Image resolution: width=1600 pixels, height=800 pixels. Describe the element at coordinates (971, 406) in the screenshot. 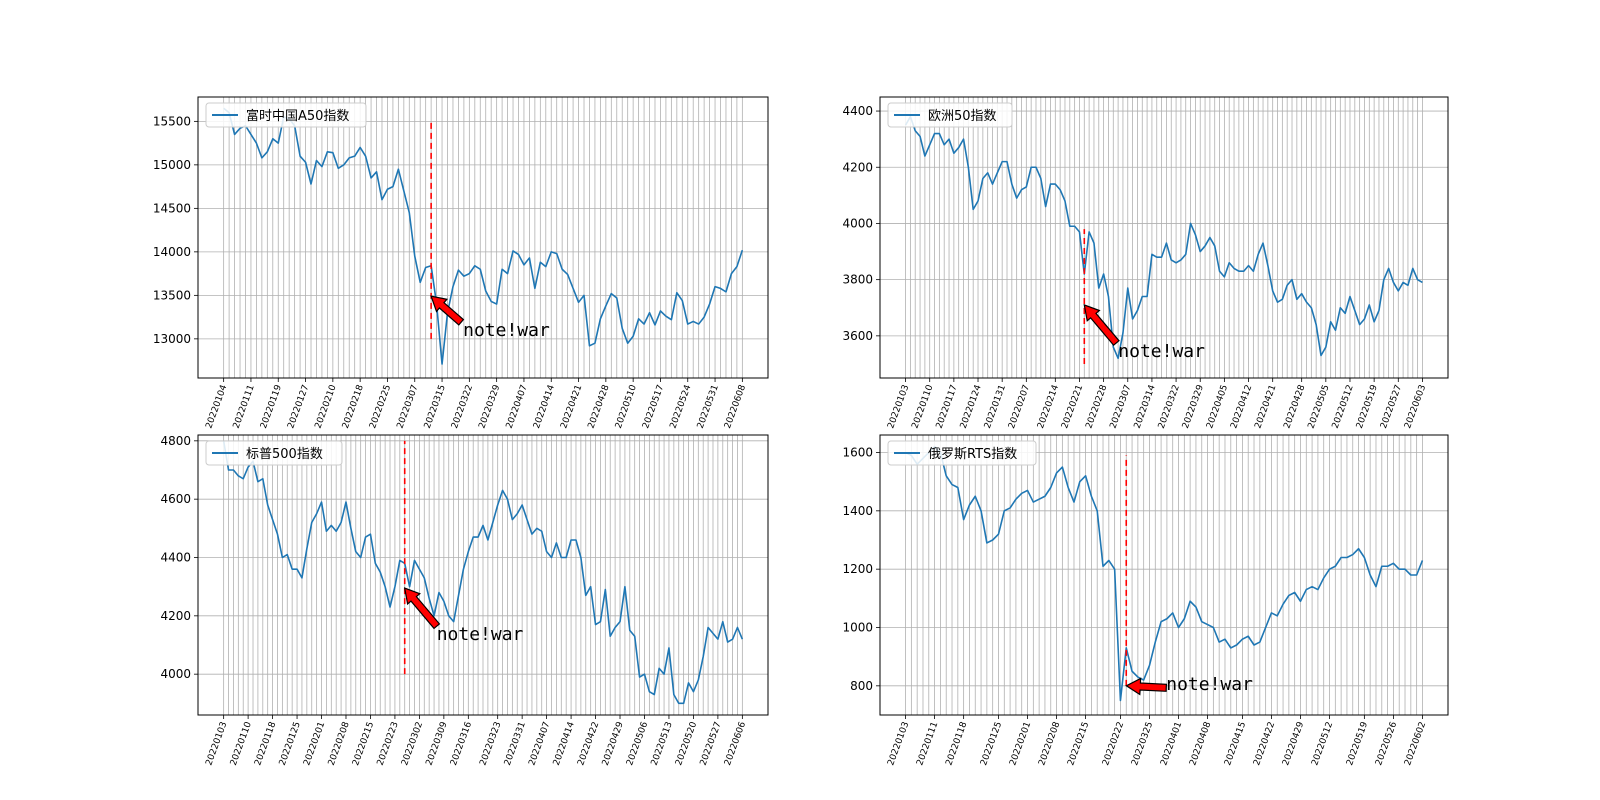

I see `x-tick-label: 20220124` at that location.